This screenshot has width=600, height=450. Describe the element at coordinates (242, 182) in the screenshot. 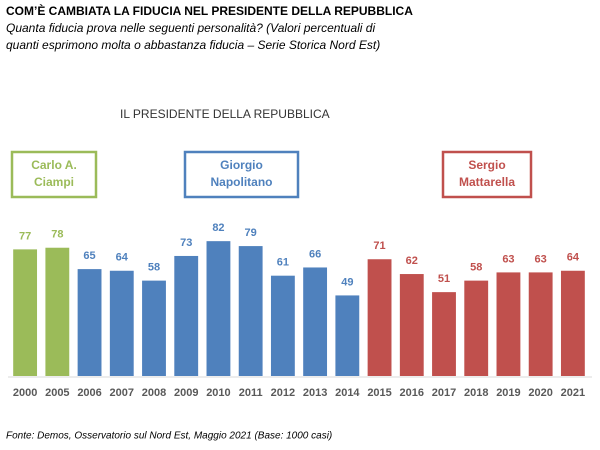

I see `annotation-text: Napolitano` at that location.